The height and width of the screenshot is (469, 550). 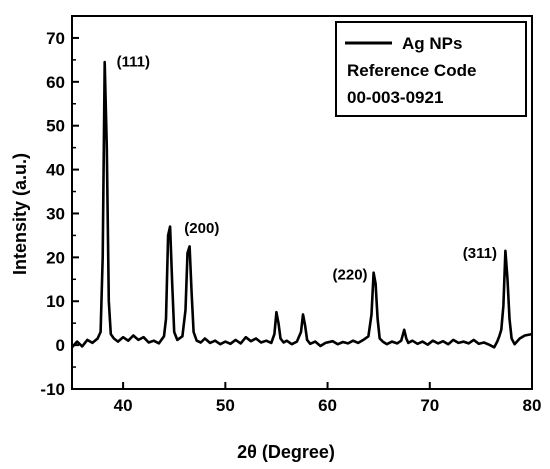 I want to click on y-tick-label: -10, so click(x=52, y=389).